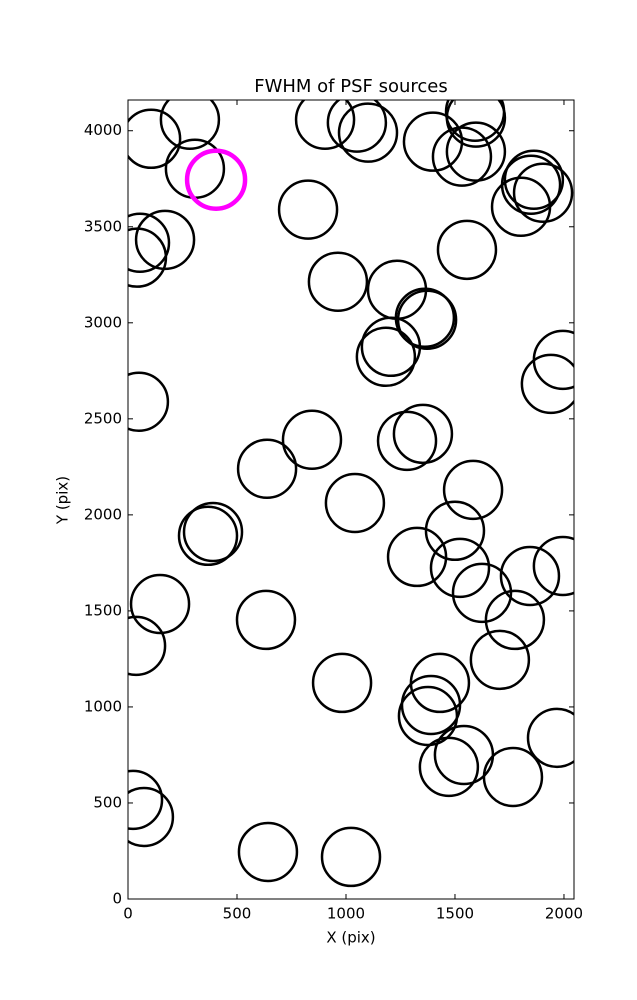  I want to click on x-tick-label: 0, so click(128, 914).